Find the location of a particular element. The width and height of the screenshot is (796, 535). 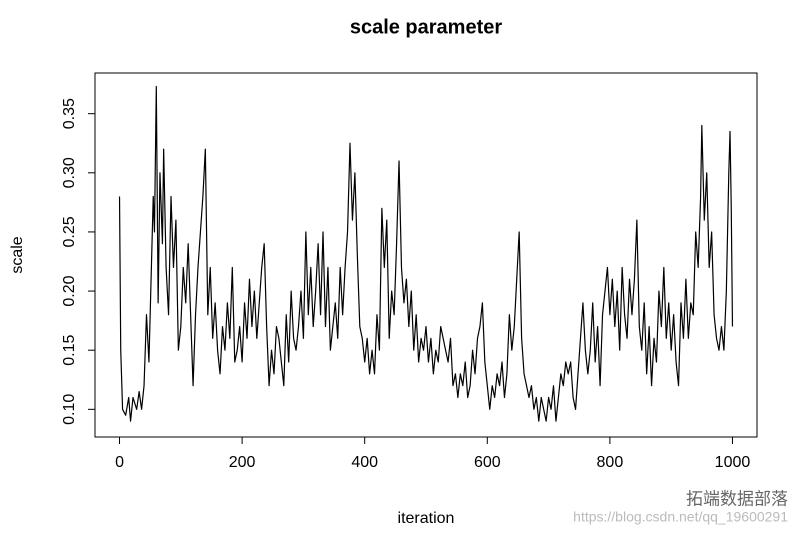

x-tick-label: 800 is located at coordinates (610, 462).